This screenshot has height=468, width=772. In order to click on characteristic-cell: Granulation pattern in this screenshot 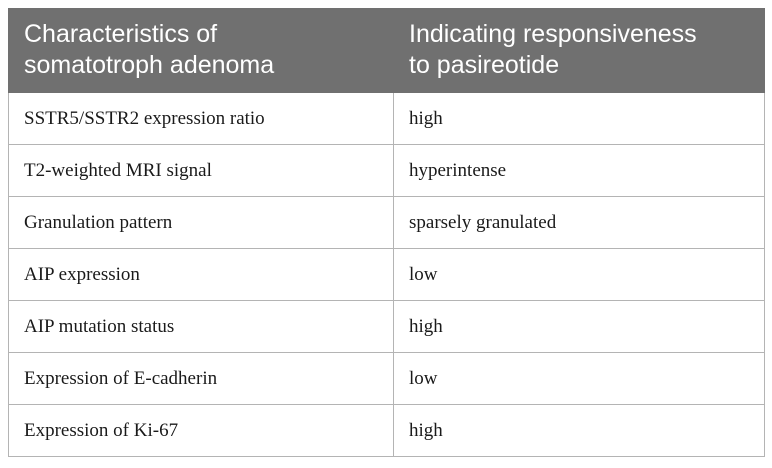, I will do `click(201, 222)`.